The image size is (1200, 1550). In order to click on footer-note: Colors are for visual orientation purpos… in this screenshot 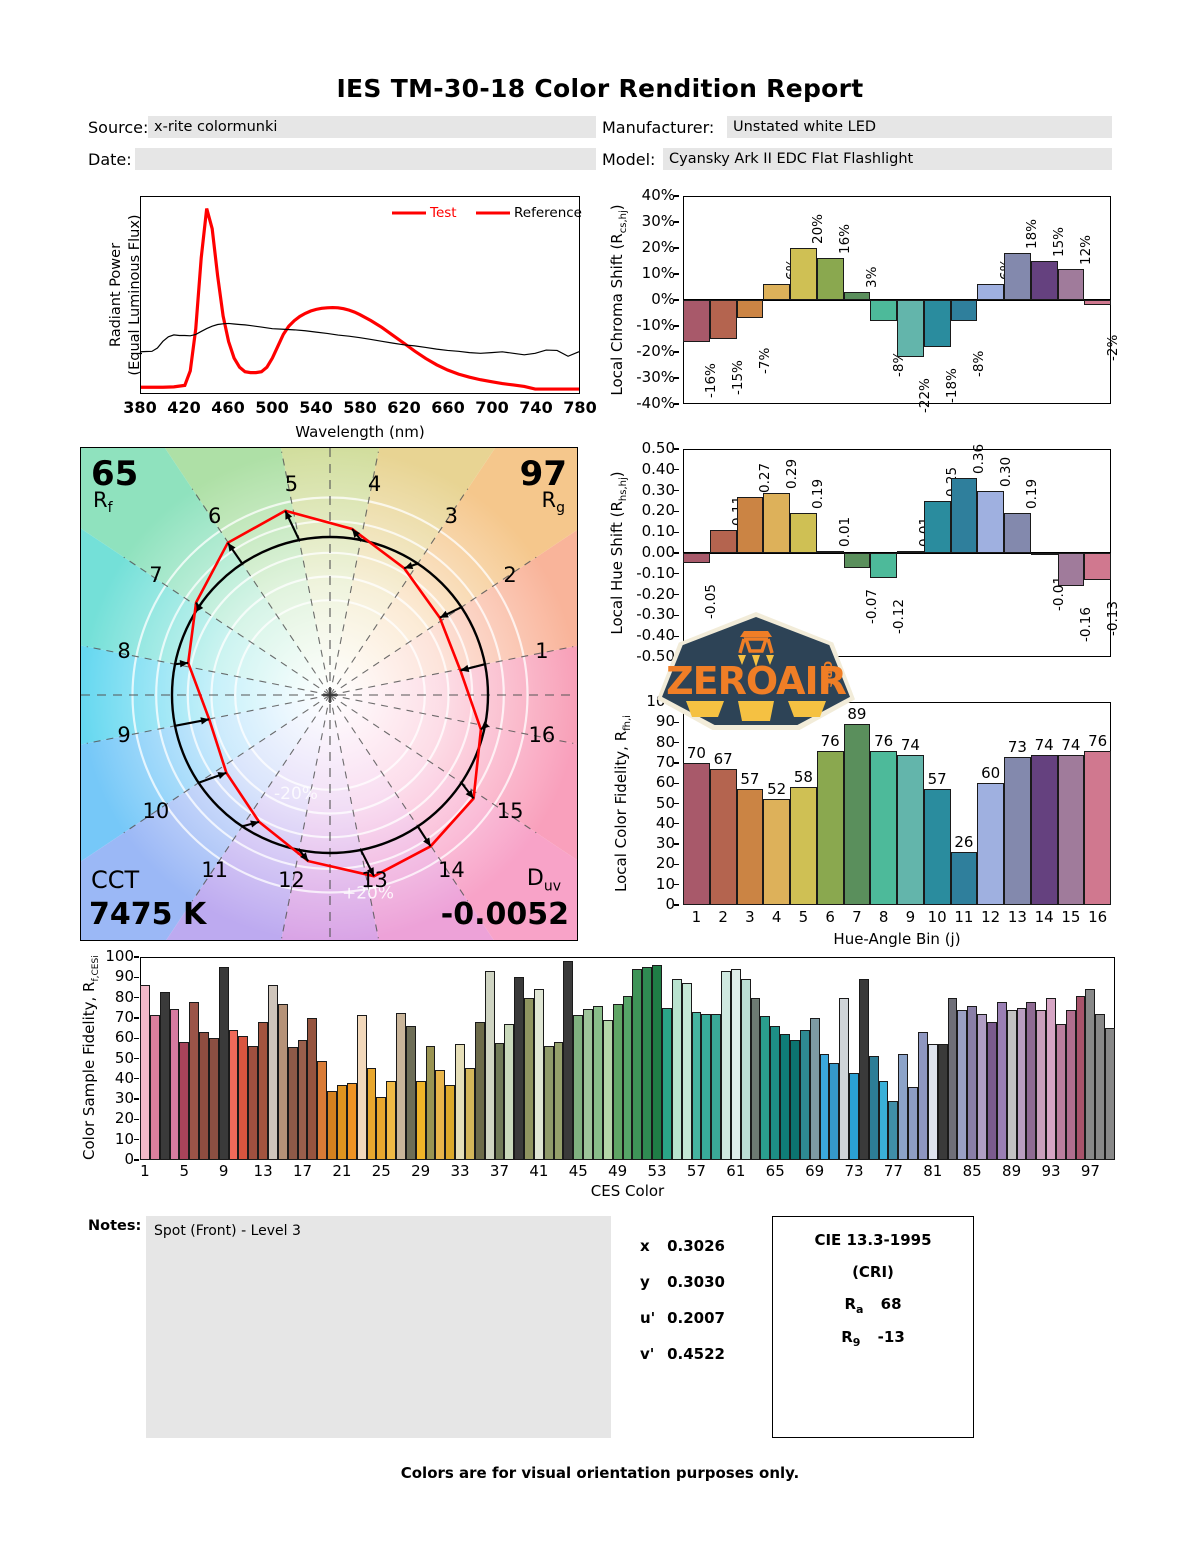, I will do `click(600, 1473)`.